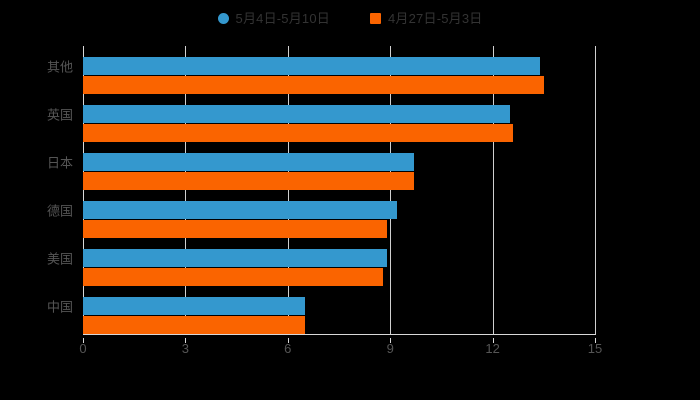 This screenshot has height=400, width=700. Describe the element at coordinates (59, 115) in the screenshot. I see `y-axis-tick-label: 英国` at that location.